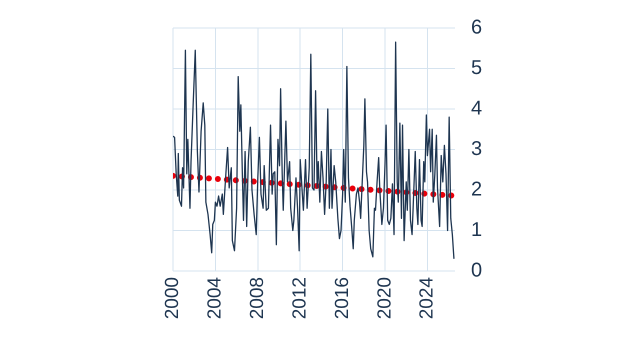  Describe the element at coordinates (173, 298) in the screenshot. I see `x-tick-label: 2000` at that location.